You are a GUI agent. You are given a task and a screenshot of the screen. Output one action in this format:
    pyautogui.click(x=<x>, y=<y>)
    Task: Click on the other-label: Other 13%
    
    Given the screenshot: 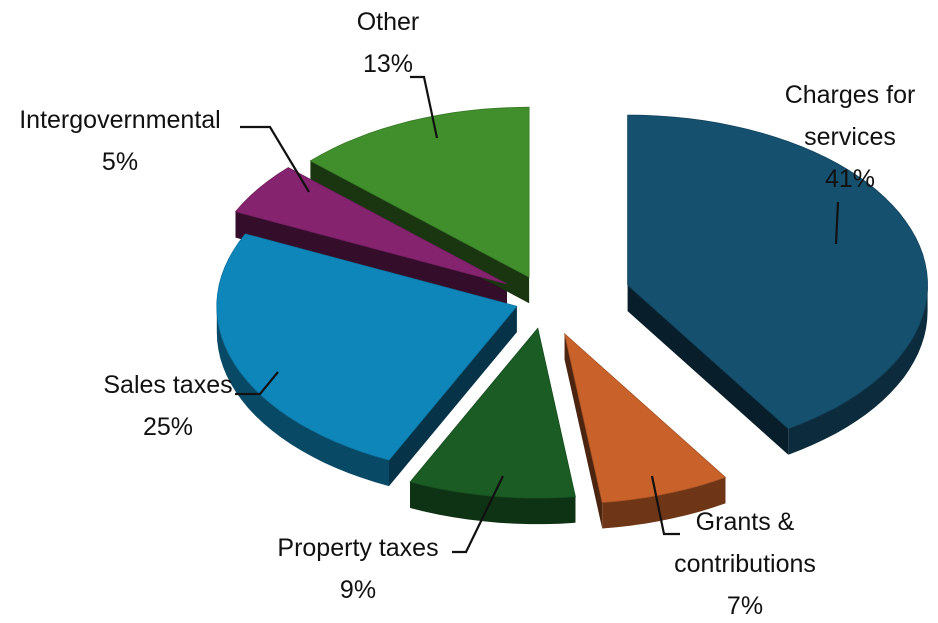 What is the action you would take?
    pyautogui.click(x=388, y=43)
    